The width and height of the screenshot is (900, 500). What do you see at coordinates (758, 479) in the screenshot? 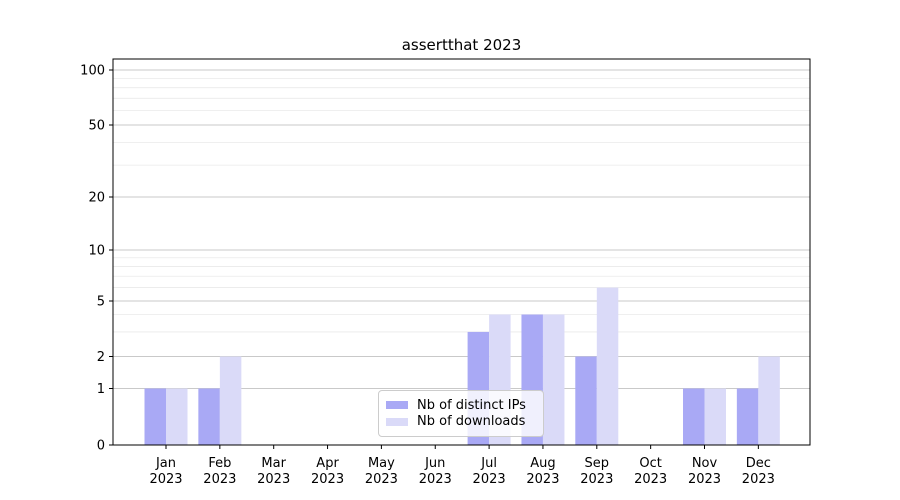
I see `x-tick-label-year-dec: 2023` at bounding box center [758, 479].